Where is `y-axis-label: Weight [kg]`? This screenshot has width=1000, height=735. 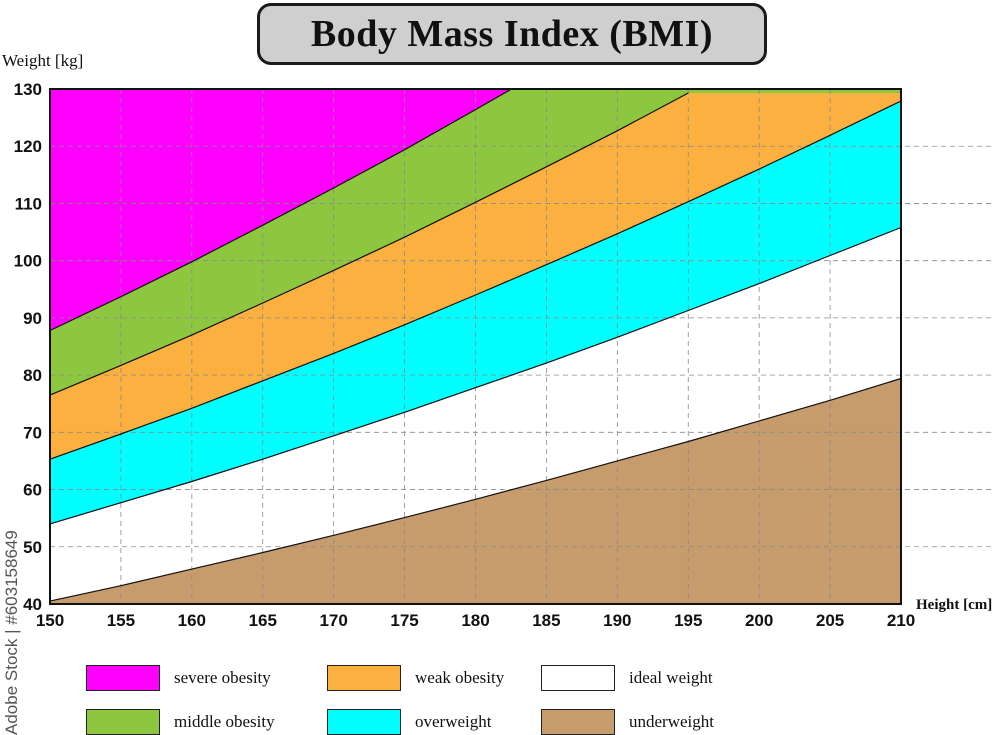 y-axis-label: Weight [kg] is located at coordinates (42, 60).